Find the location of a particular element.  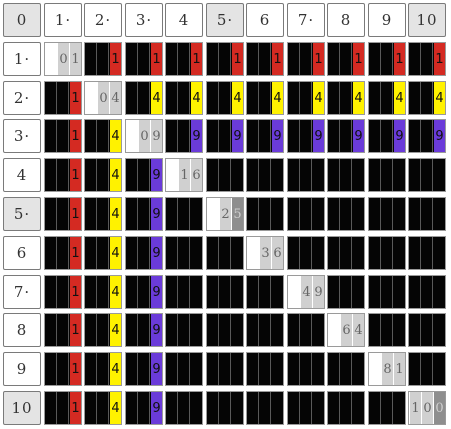

column-header-6: 6 is located at coordinates (265, 20).